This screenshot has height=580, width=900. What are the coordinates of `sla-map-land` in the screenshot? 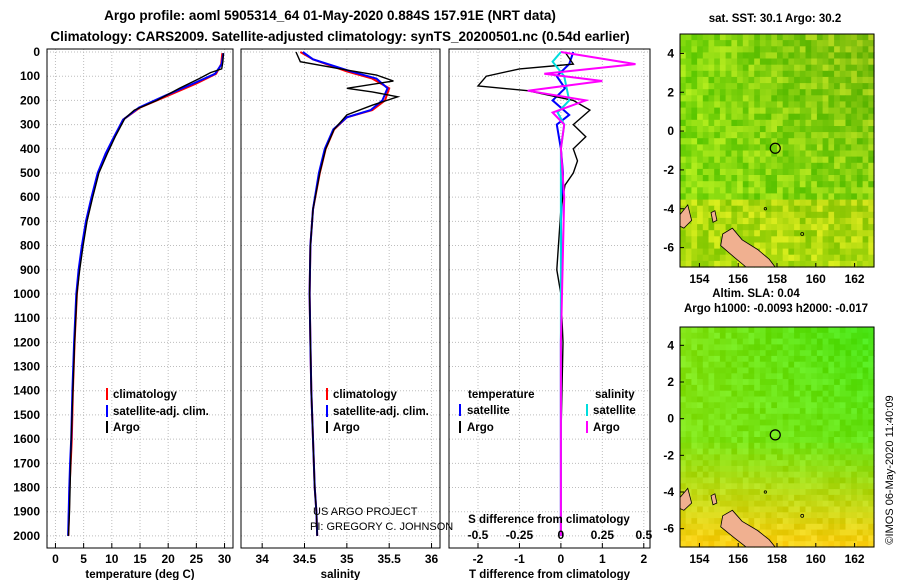 It's located at (748, 528).